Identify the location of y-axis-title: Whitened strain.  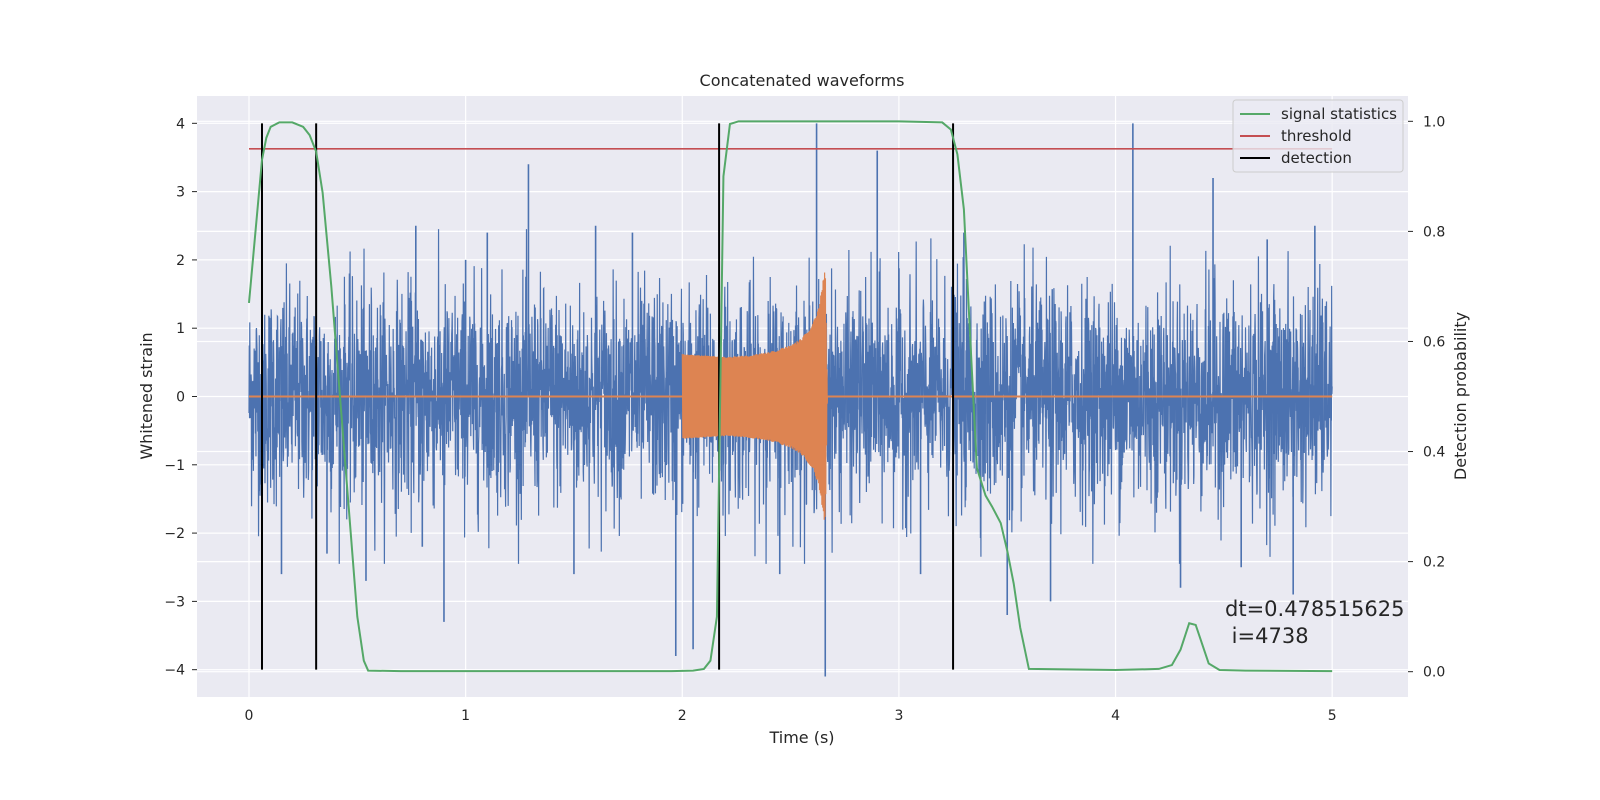
(146, 395).